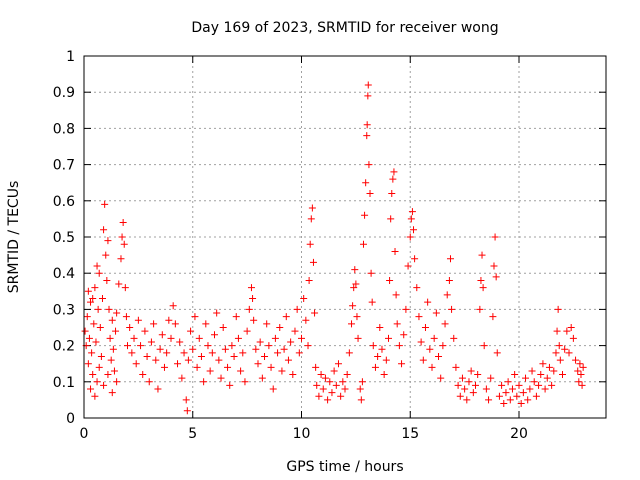  Describe the element at coordinates (64, 129) in the screenshot. I see `y-tick-label: 0.8` at that location.